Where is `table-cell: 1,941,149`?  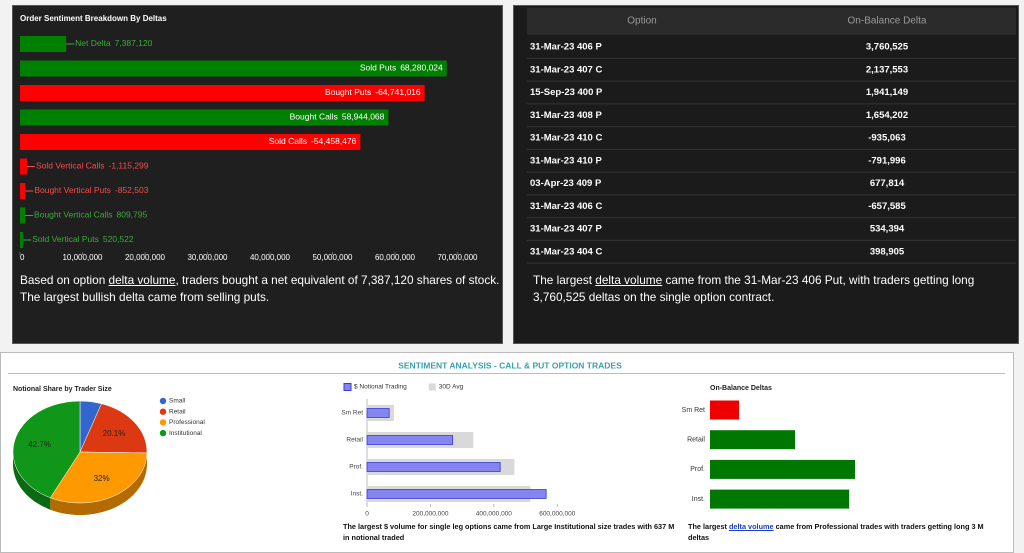
table-cell: 1,941,149 is located at coordinates (887, 92).